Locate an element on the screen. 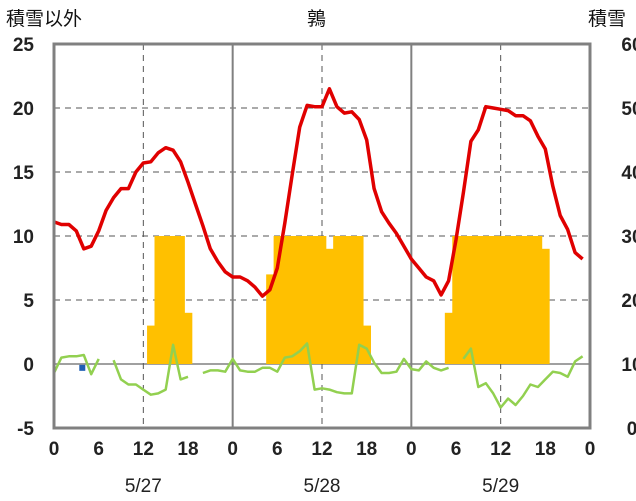  right-axis-label: 積雪 is located at coordinates (607, 19).